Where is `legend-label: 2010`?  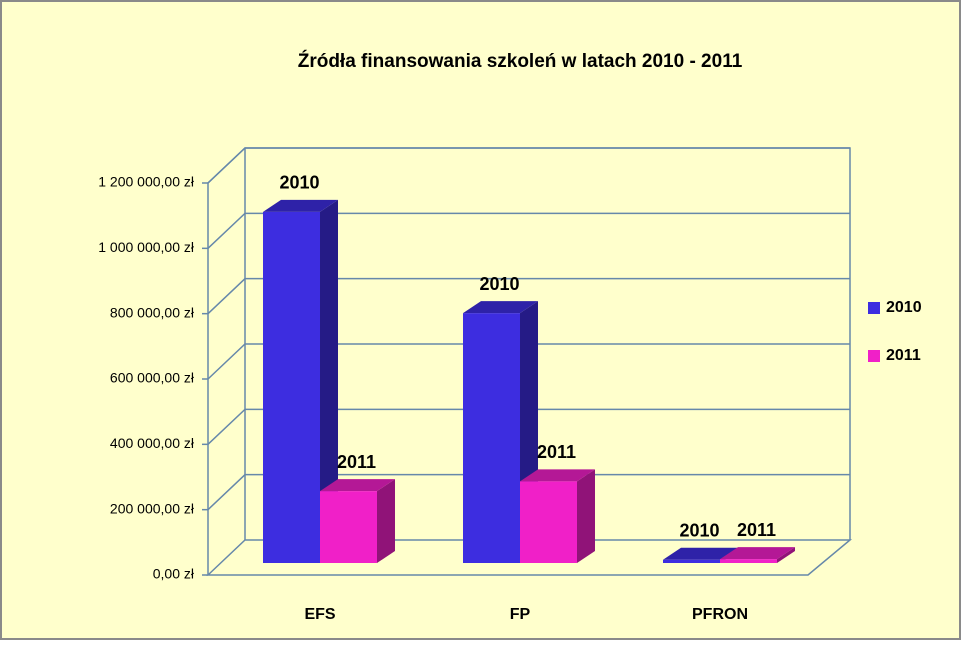
legend-label: 2010 is located at coordinates (904, 307).